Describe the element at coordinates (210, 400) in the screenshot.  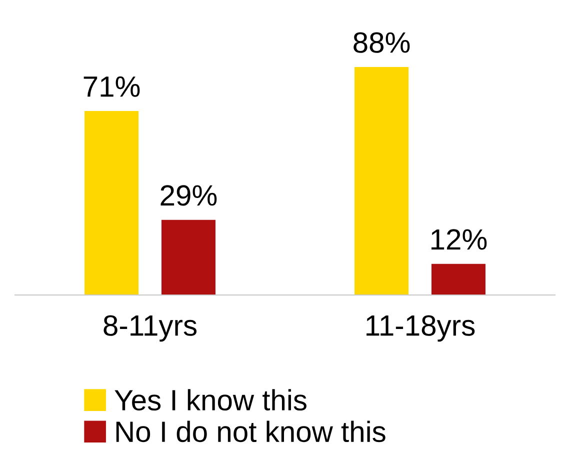
I see `legend-label: Yes I know this` at that location.